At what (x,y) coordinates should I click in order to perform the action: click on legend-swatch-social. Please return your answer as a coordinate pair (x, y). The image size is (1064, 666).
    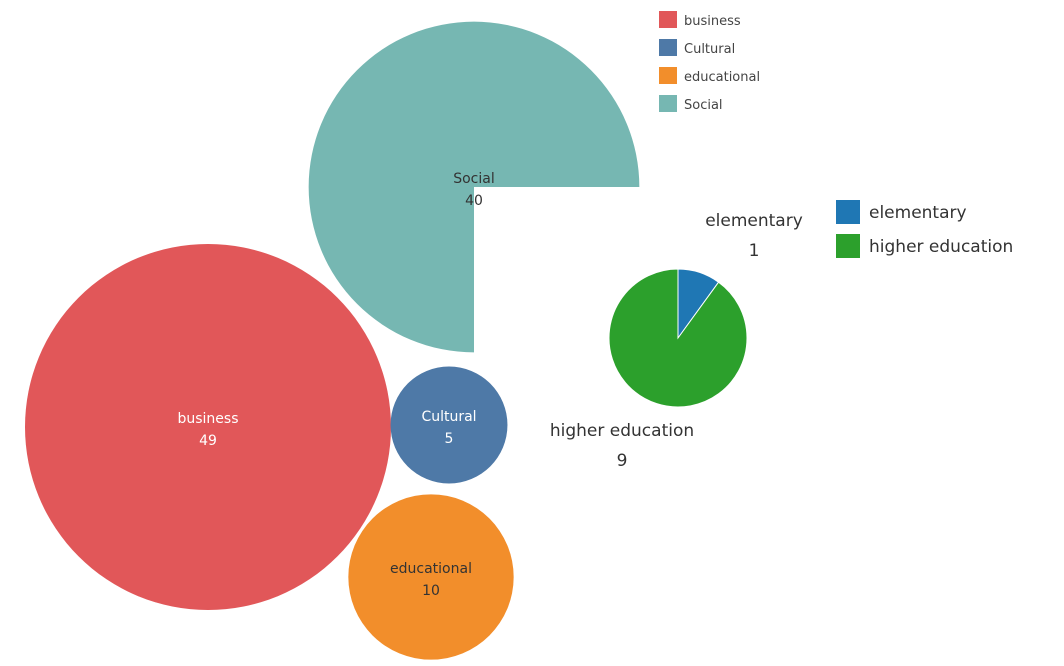
    Looking at the image, I should click on (668, 103).